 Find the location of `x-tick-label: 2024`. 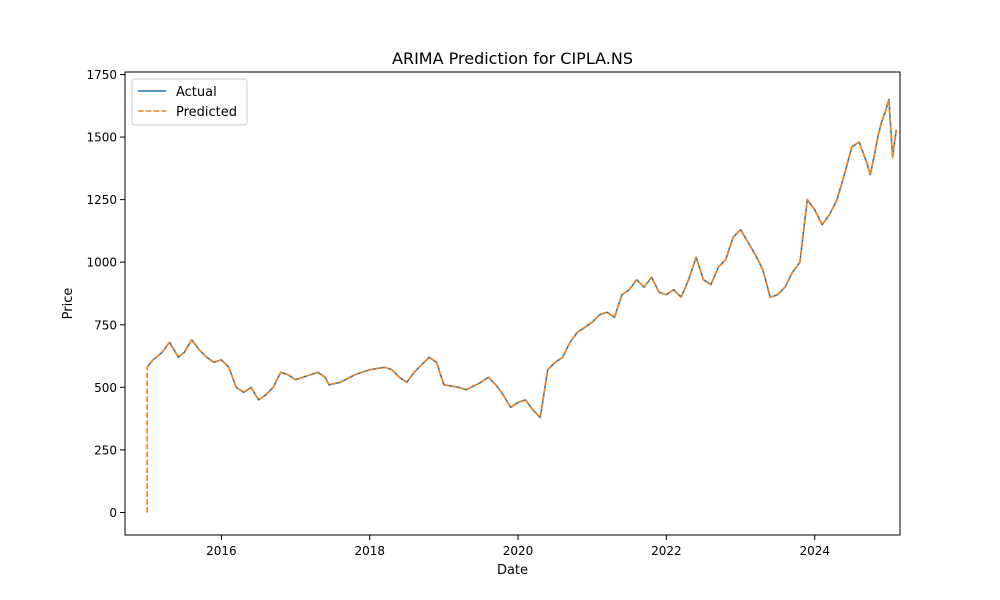

x-tick-label: 2024 is located at coordinates (814, 551).